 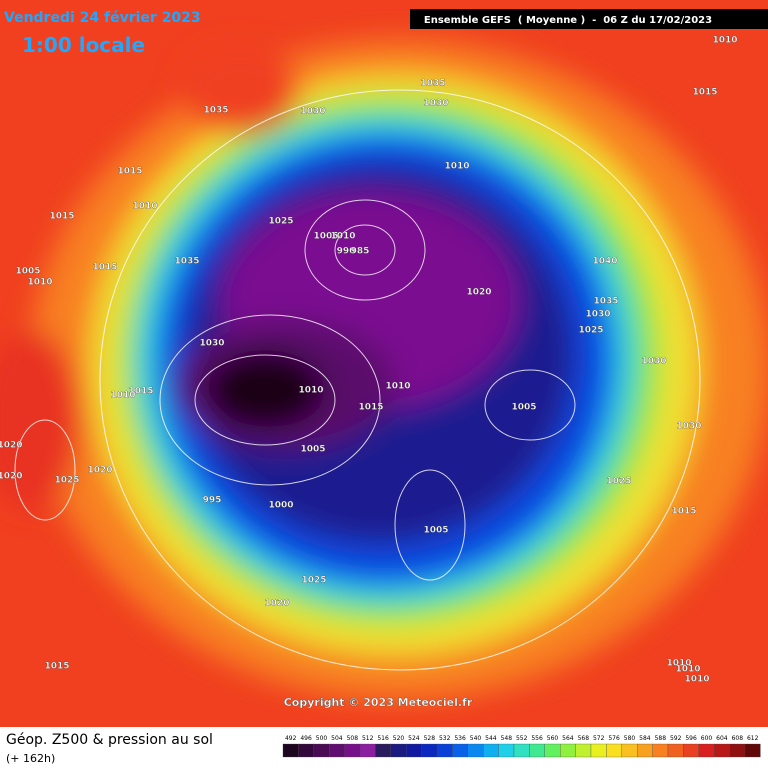 I want to click on colorbar-label: 600, so click(x=707, y=738).